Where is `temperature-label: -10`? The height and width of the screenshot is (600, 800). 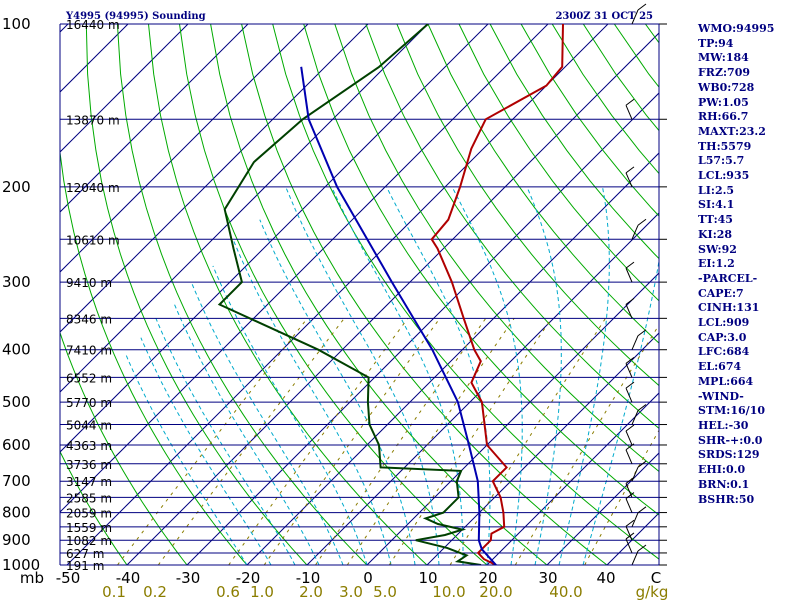
temperature-label: -10 is located at coordinates (308, 578).